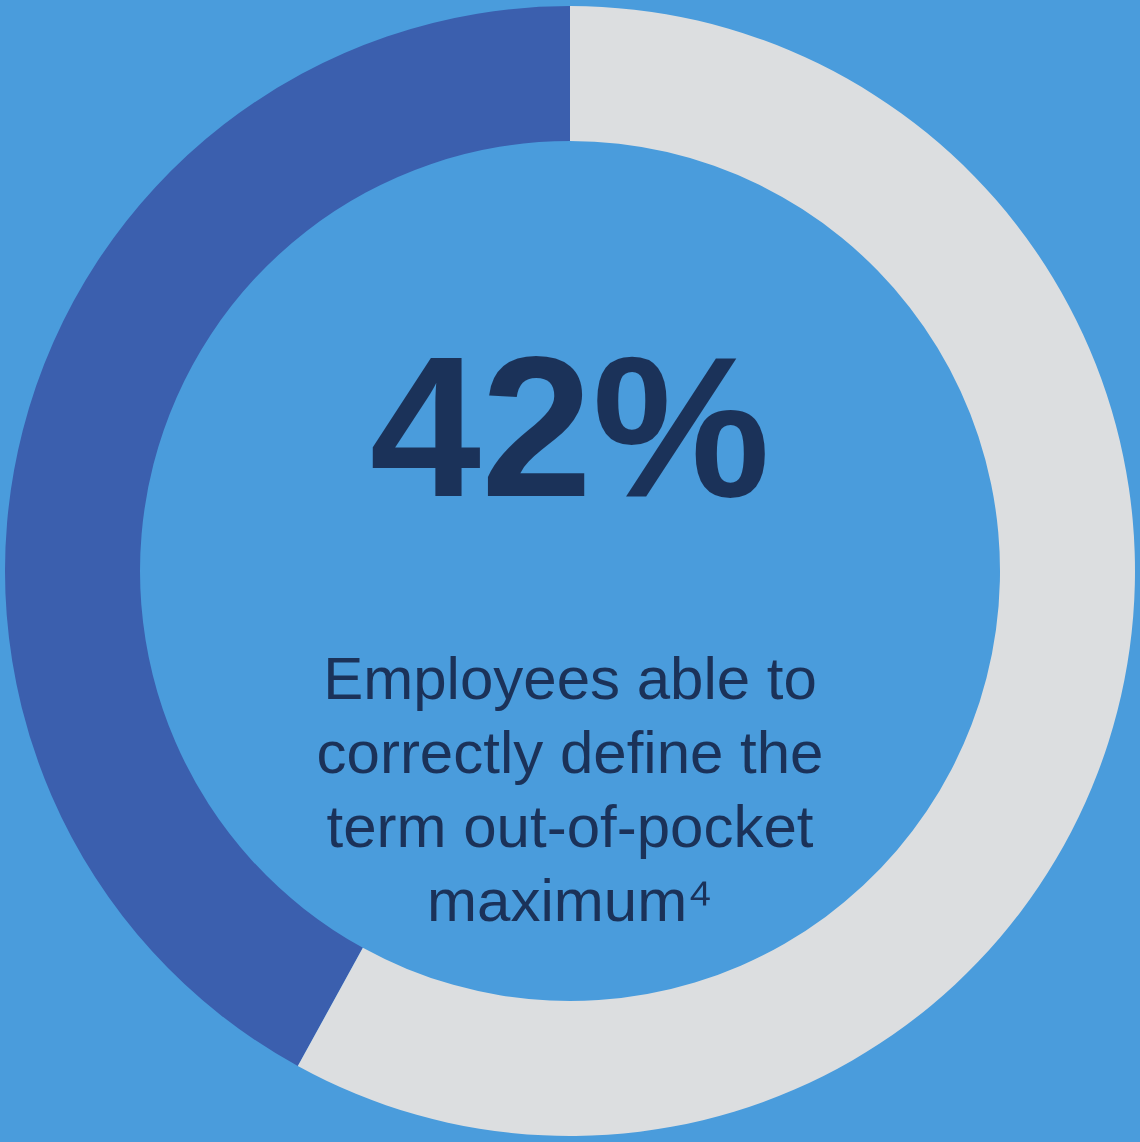 The image size is (1140, 1142). What do you see at coordinates (570, 426) in the screenshot?
I see `text: 42%` at bounding box center [570, 426].